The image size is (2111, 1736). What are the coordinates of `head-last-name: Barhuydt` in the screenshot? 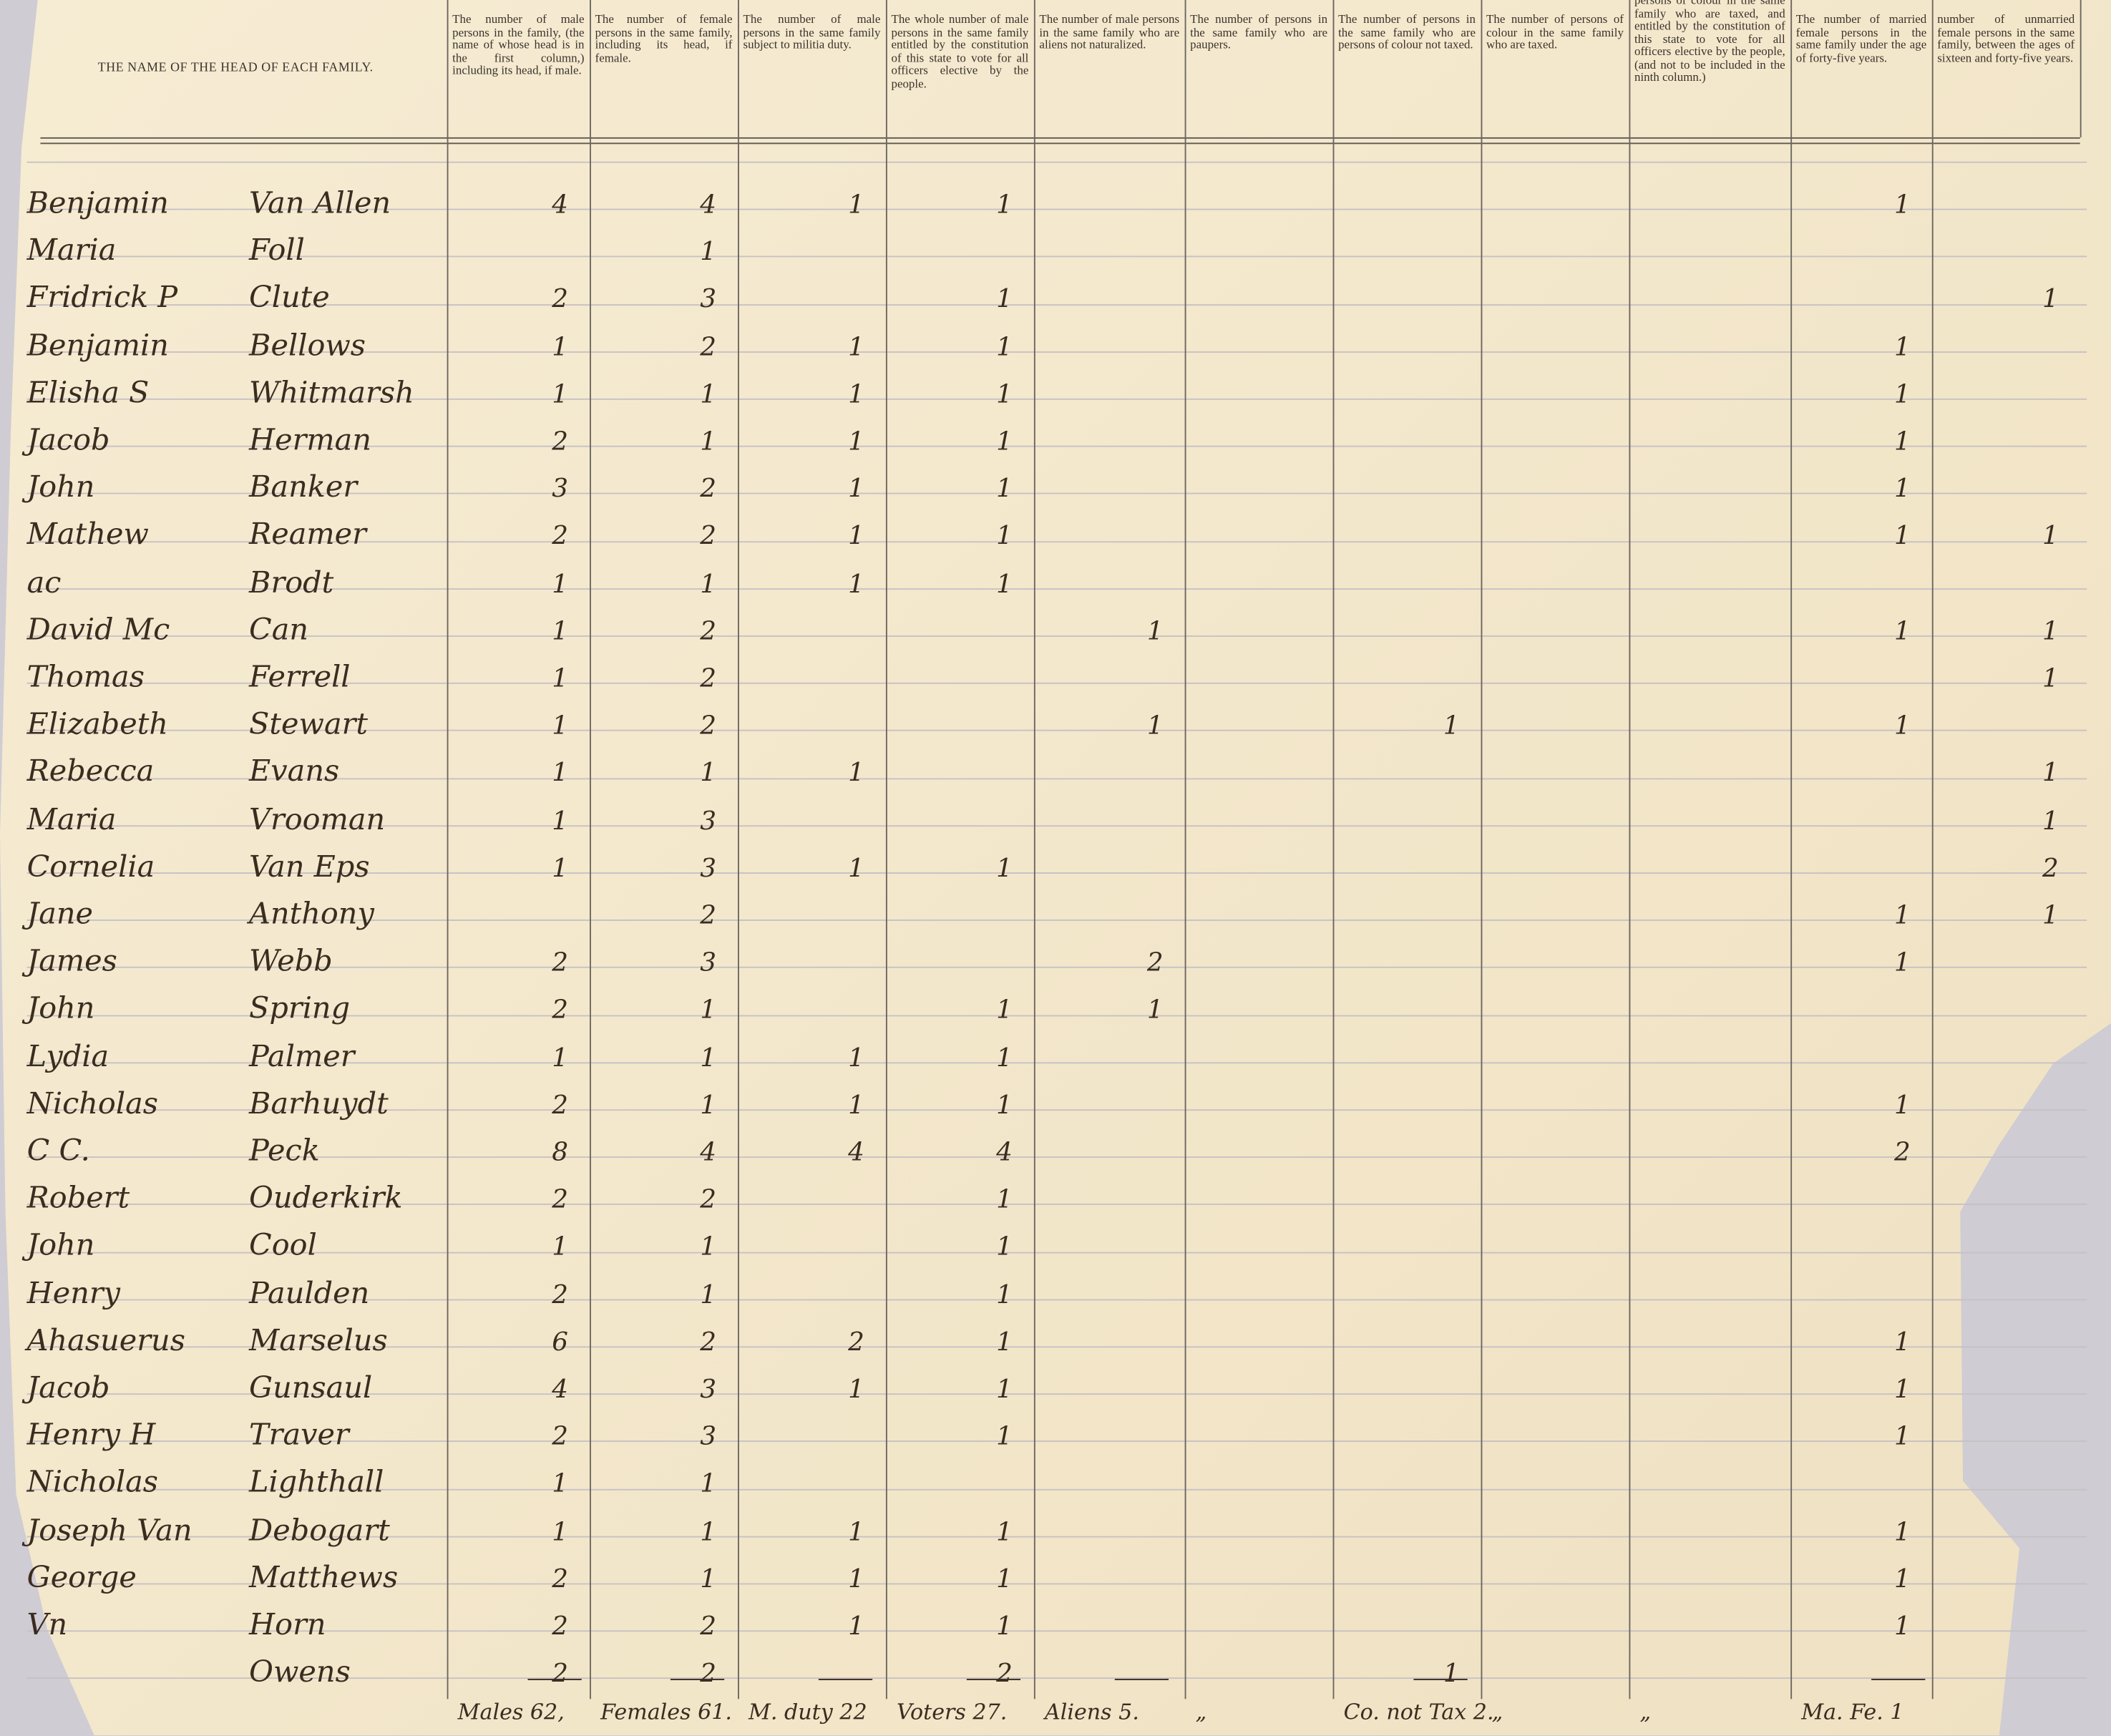 It's located at (319, 1104).